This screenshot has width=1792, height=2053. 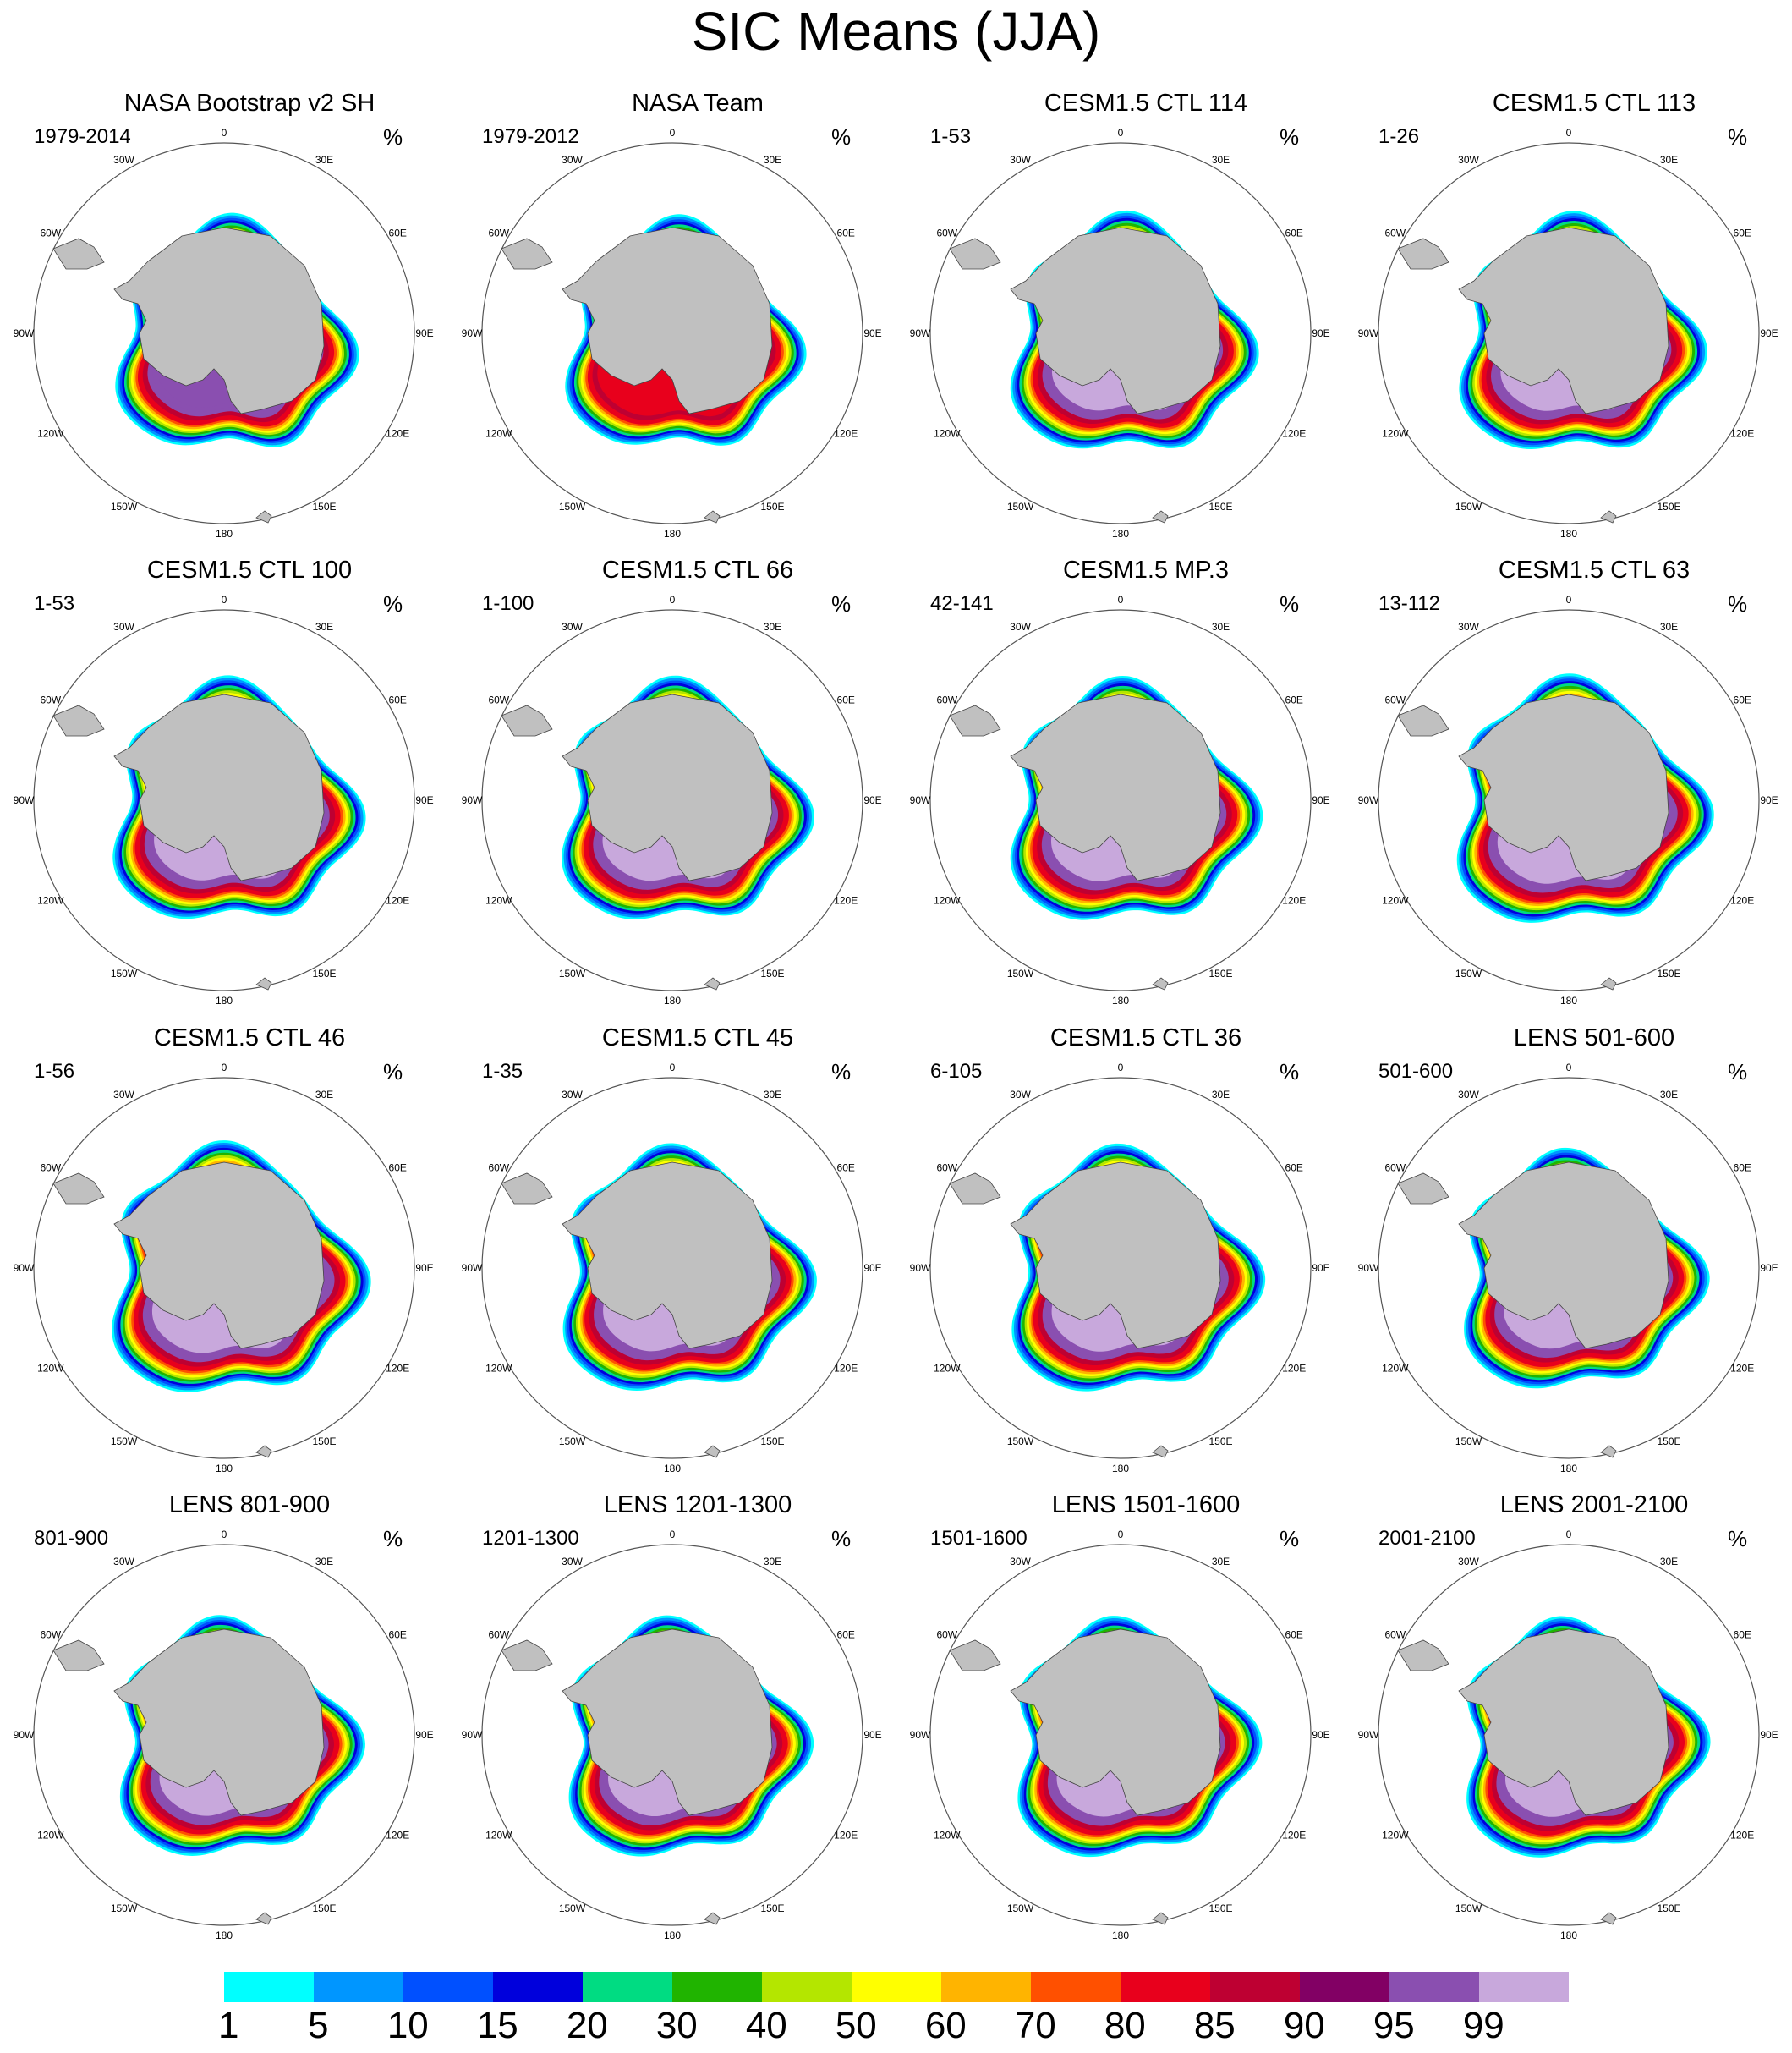 What do you see at coordinates (1416, 1072) in the screenshot?
I see `panel-period: 501-600` at bounding box center [1416, 1072].